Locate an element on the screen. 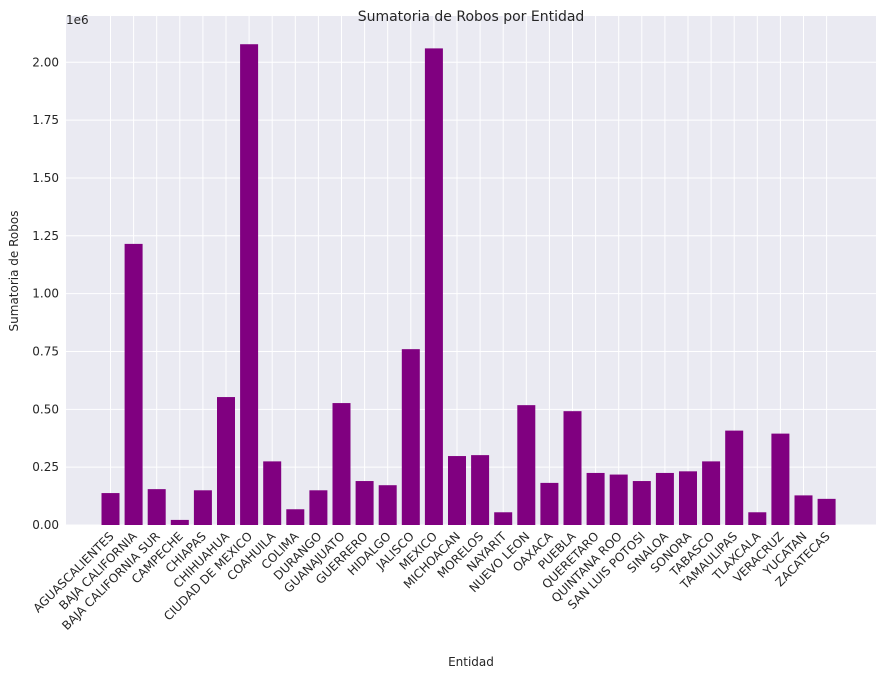  bar-aguascalientes is located at coordinates (110, 509).